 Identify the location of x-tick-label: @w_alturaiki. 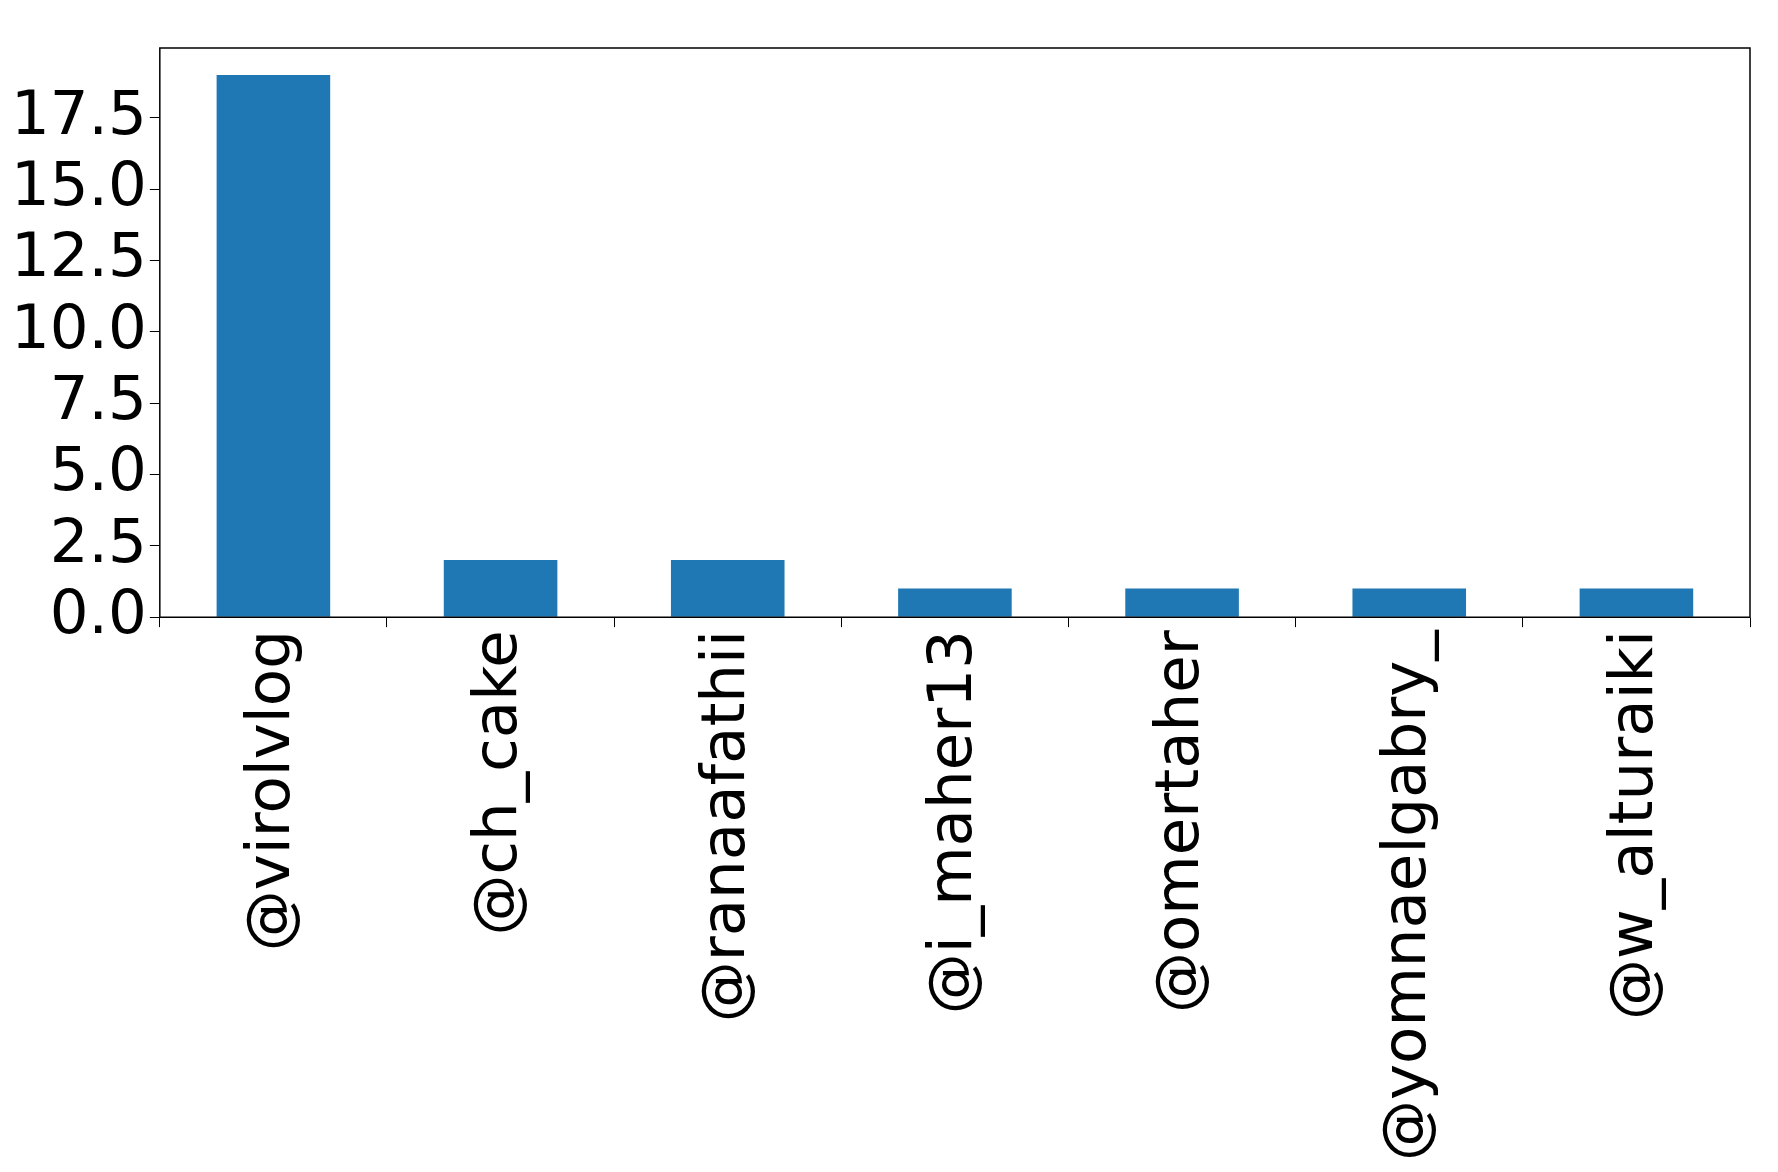
(1631, 825).